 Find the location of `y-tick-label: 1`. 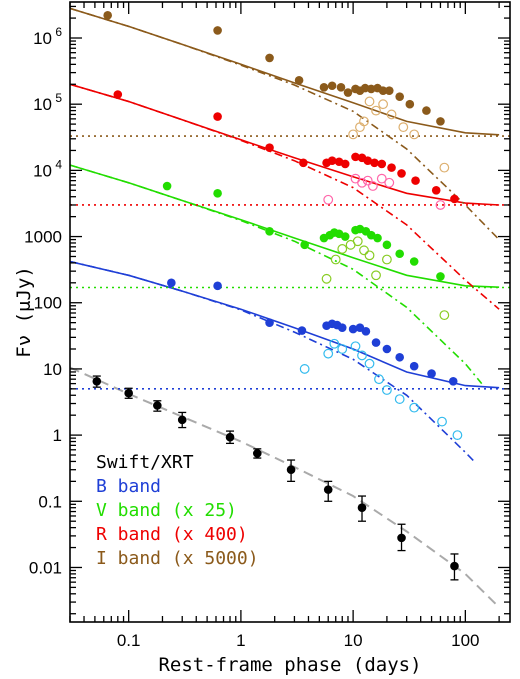

y-tick-label: 1 is located at coordinates (57, 435).